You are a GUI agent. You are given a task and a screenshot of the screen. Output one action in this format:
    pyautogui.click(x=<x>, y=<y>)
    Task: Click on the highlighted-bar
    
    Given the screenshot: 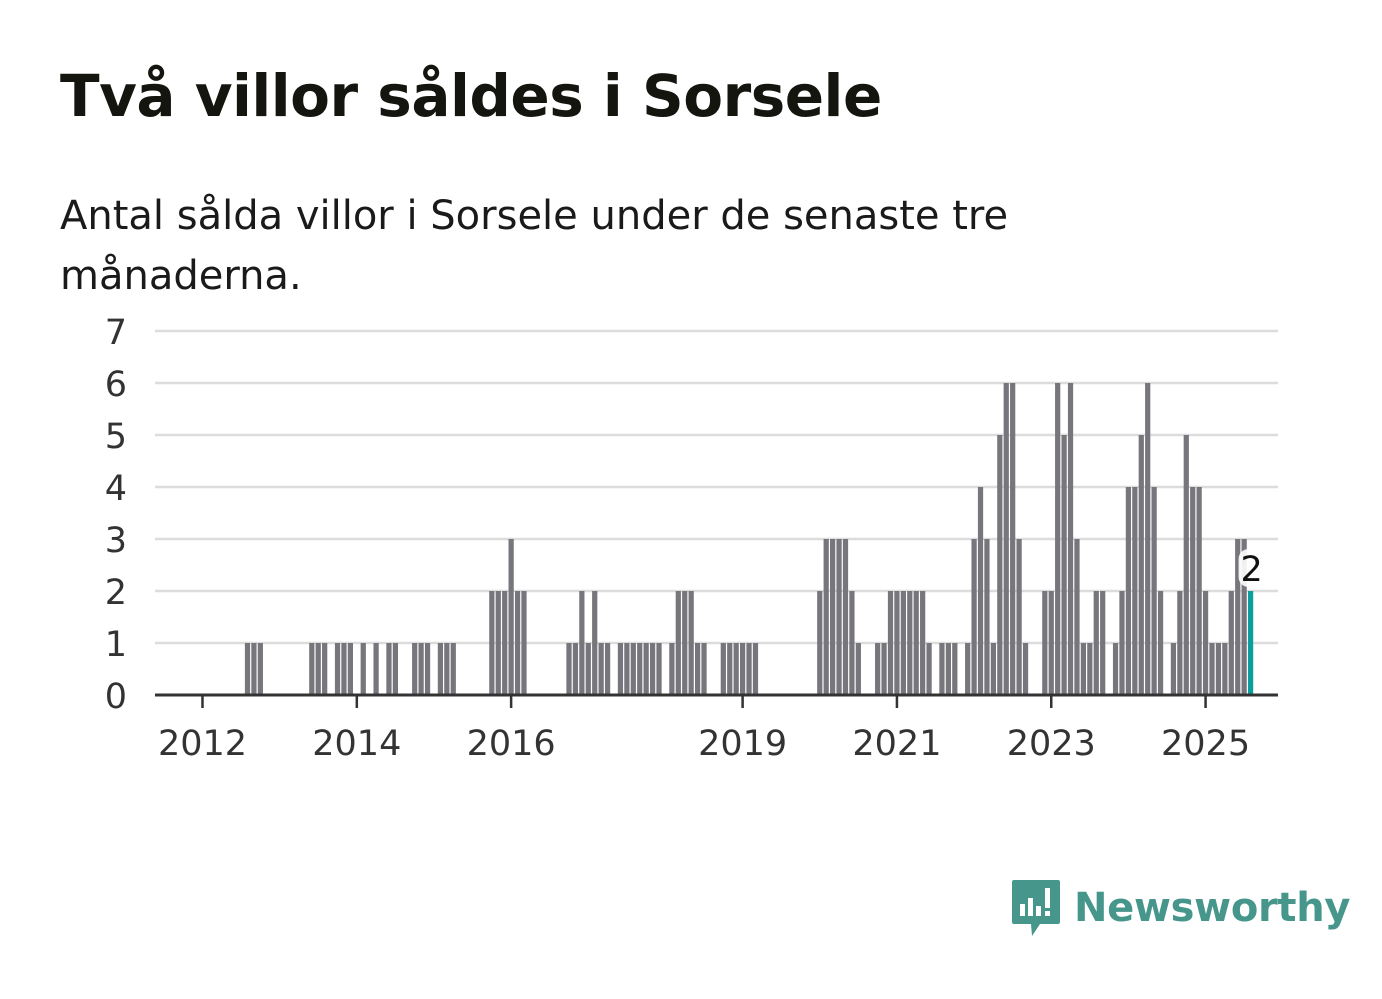 What is the action you would take?
    pyautogui.click(x=1250, y=643)
    